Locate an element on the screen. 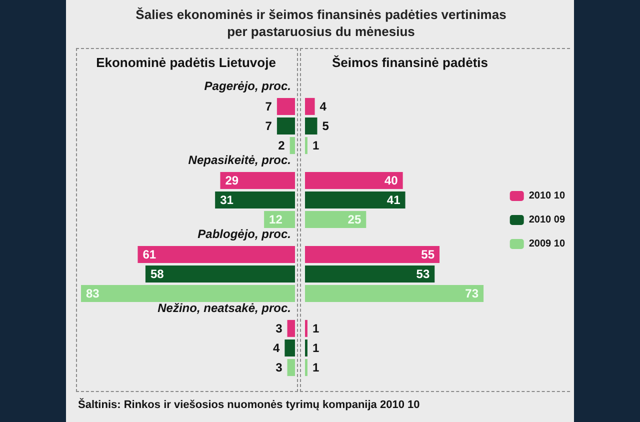  data-label: 61 is located at coordinates (149, 254).